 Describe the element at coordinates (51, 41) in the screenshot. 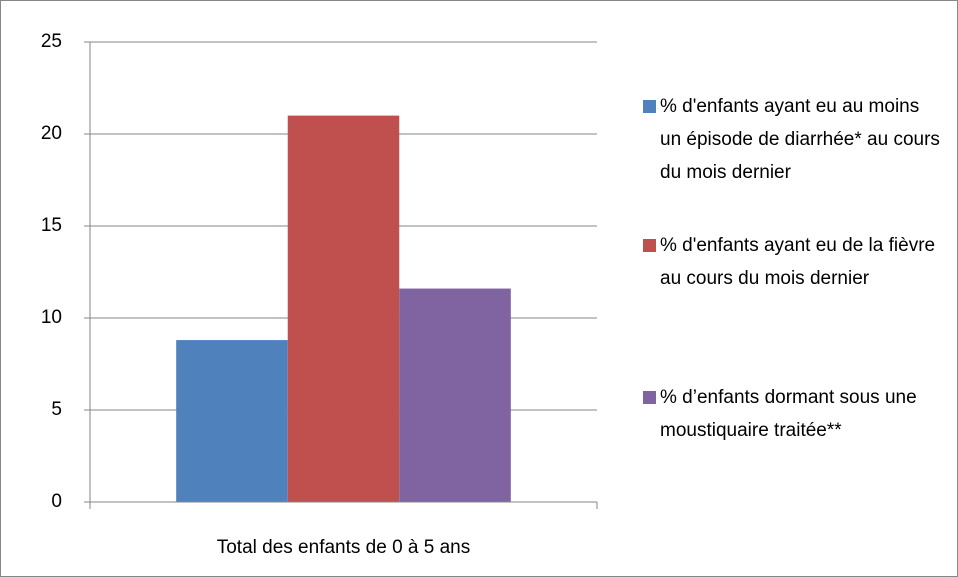

I see `y-tick-label: 25` at that location.